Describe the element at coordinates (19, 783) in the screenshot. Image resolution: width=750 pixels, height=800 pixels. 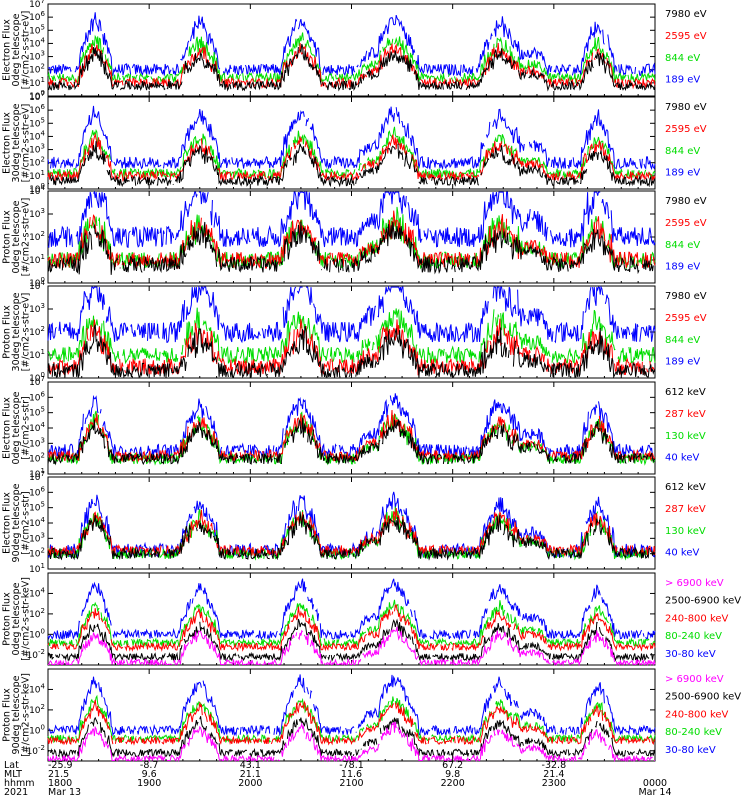
I see `x-axis-row-label: hhmm` at that location.